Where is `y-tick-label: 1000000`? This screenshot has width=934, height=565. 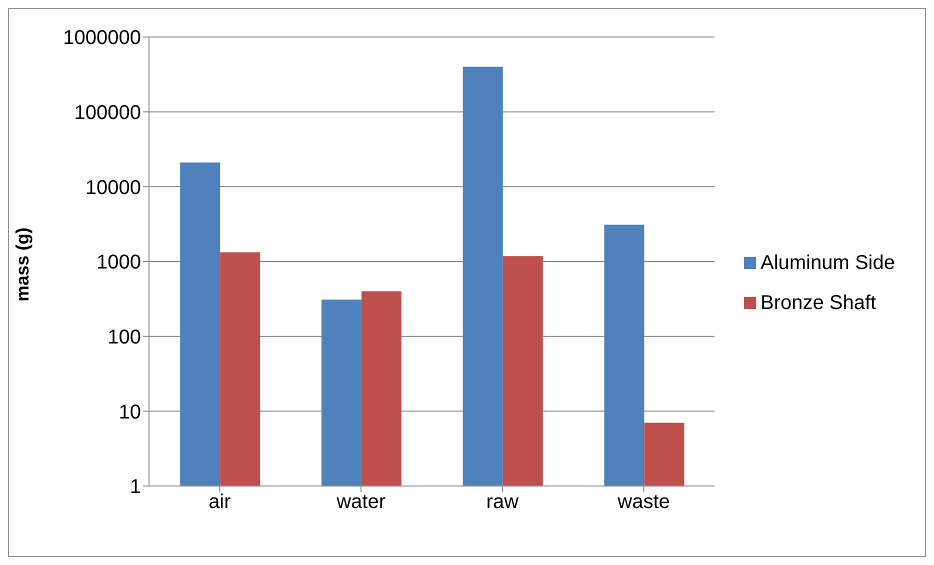 y-tick-label: 1000000 is located at coordinates (102, 38).